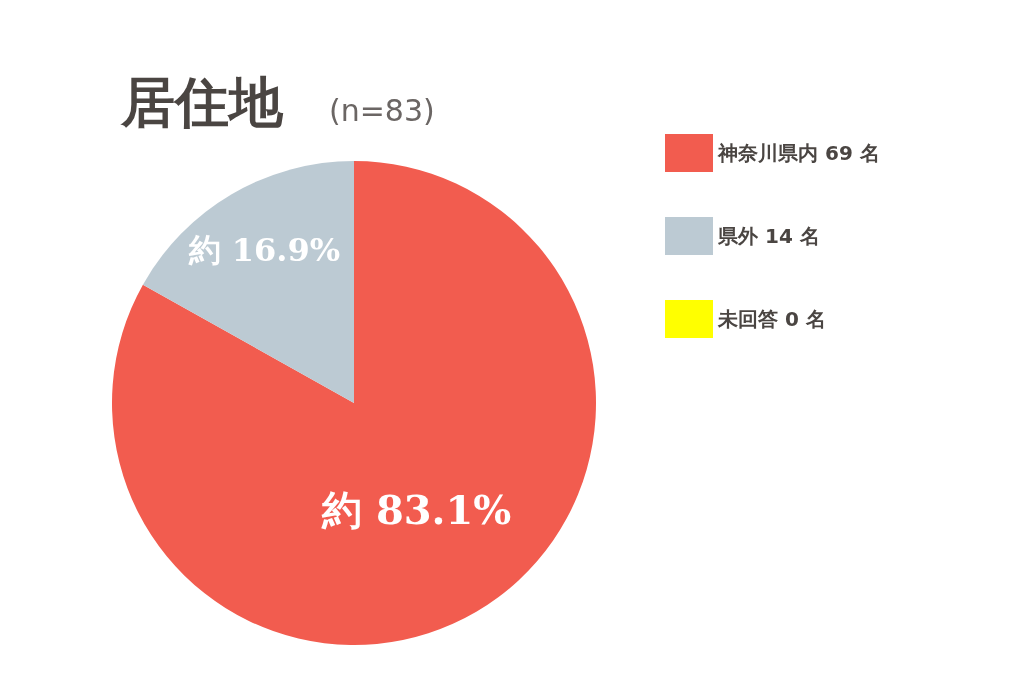 The height and width of the screenshot is (683, 1024). What do you see at coordinates (771, 319) in the screenshot?
I see `legend-label: 未回答 0 名` at bounding box center [771, 319].